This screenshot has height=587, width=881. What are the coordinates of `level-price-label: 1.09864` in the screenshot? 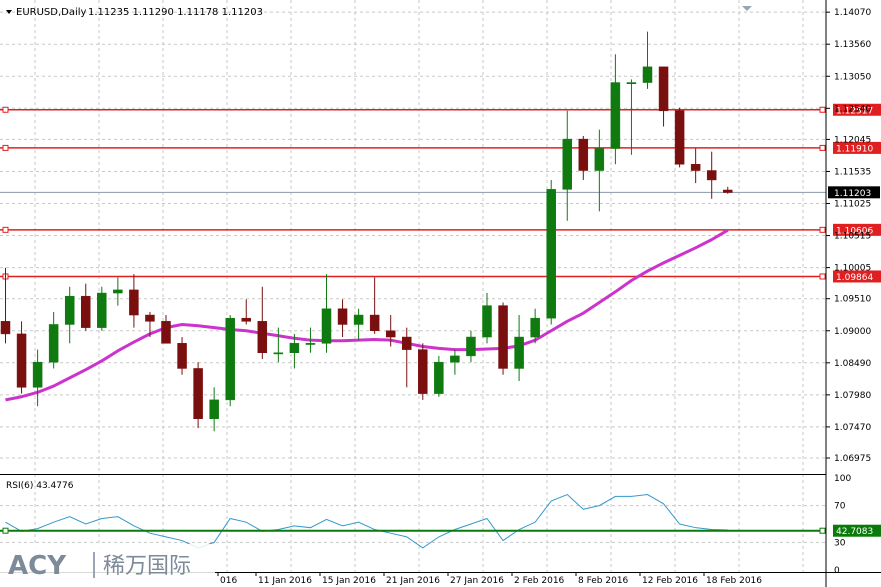 It's located at (854, 278).